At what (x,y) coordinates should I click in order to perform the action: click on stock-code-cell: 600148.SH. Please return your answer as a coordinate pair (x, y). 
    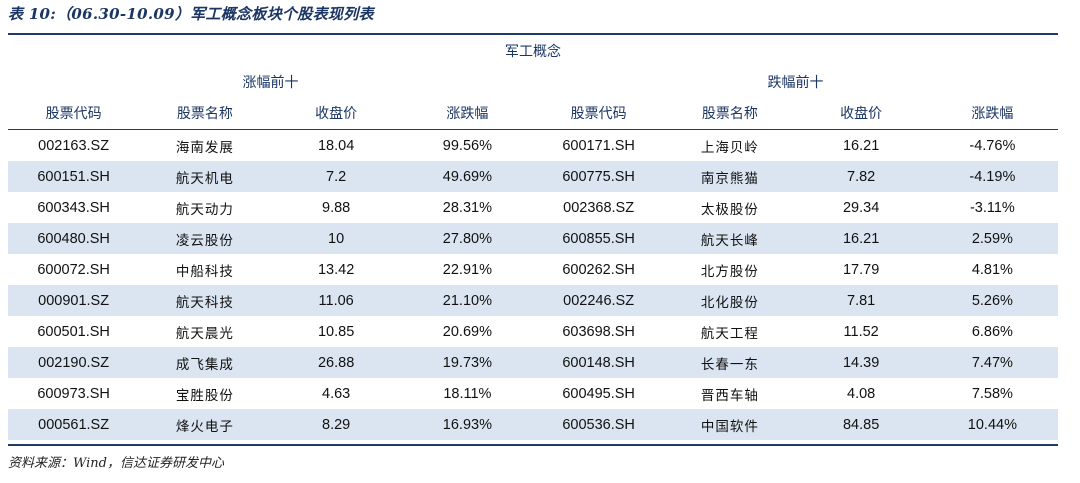
    Looking at the image, I should click on (599, 362).